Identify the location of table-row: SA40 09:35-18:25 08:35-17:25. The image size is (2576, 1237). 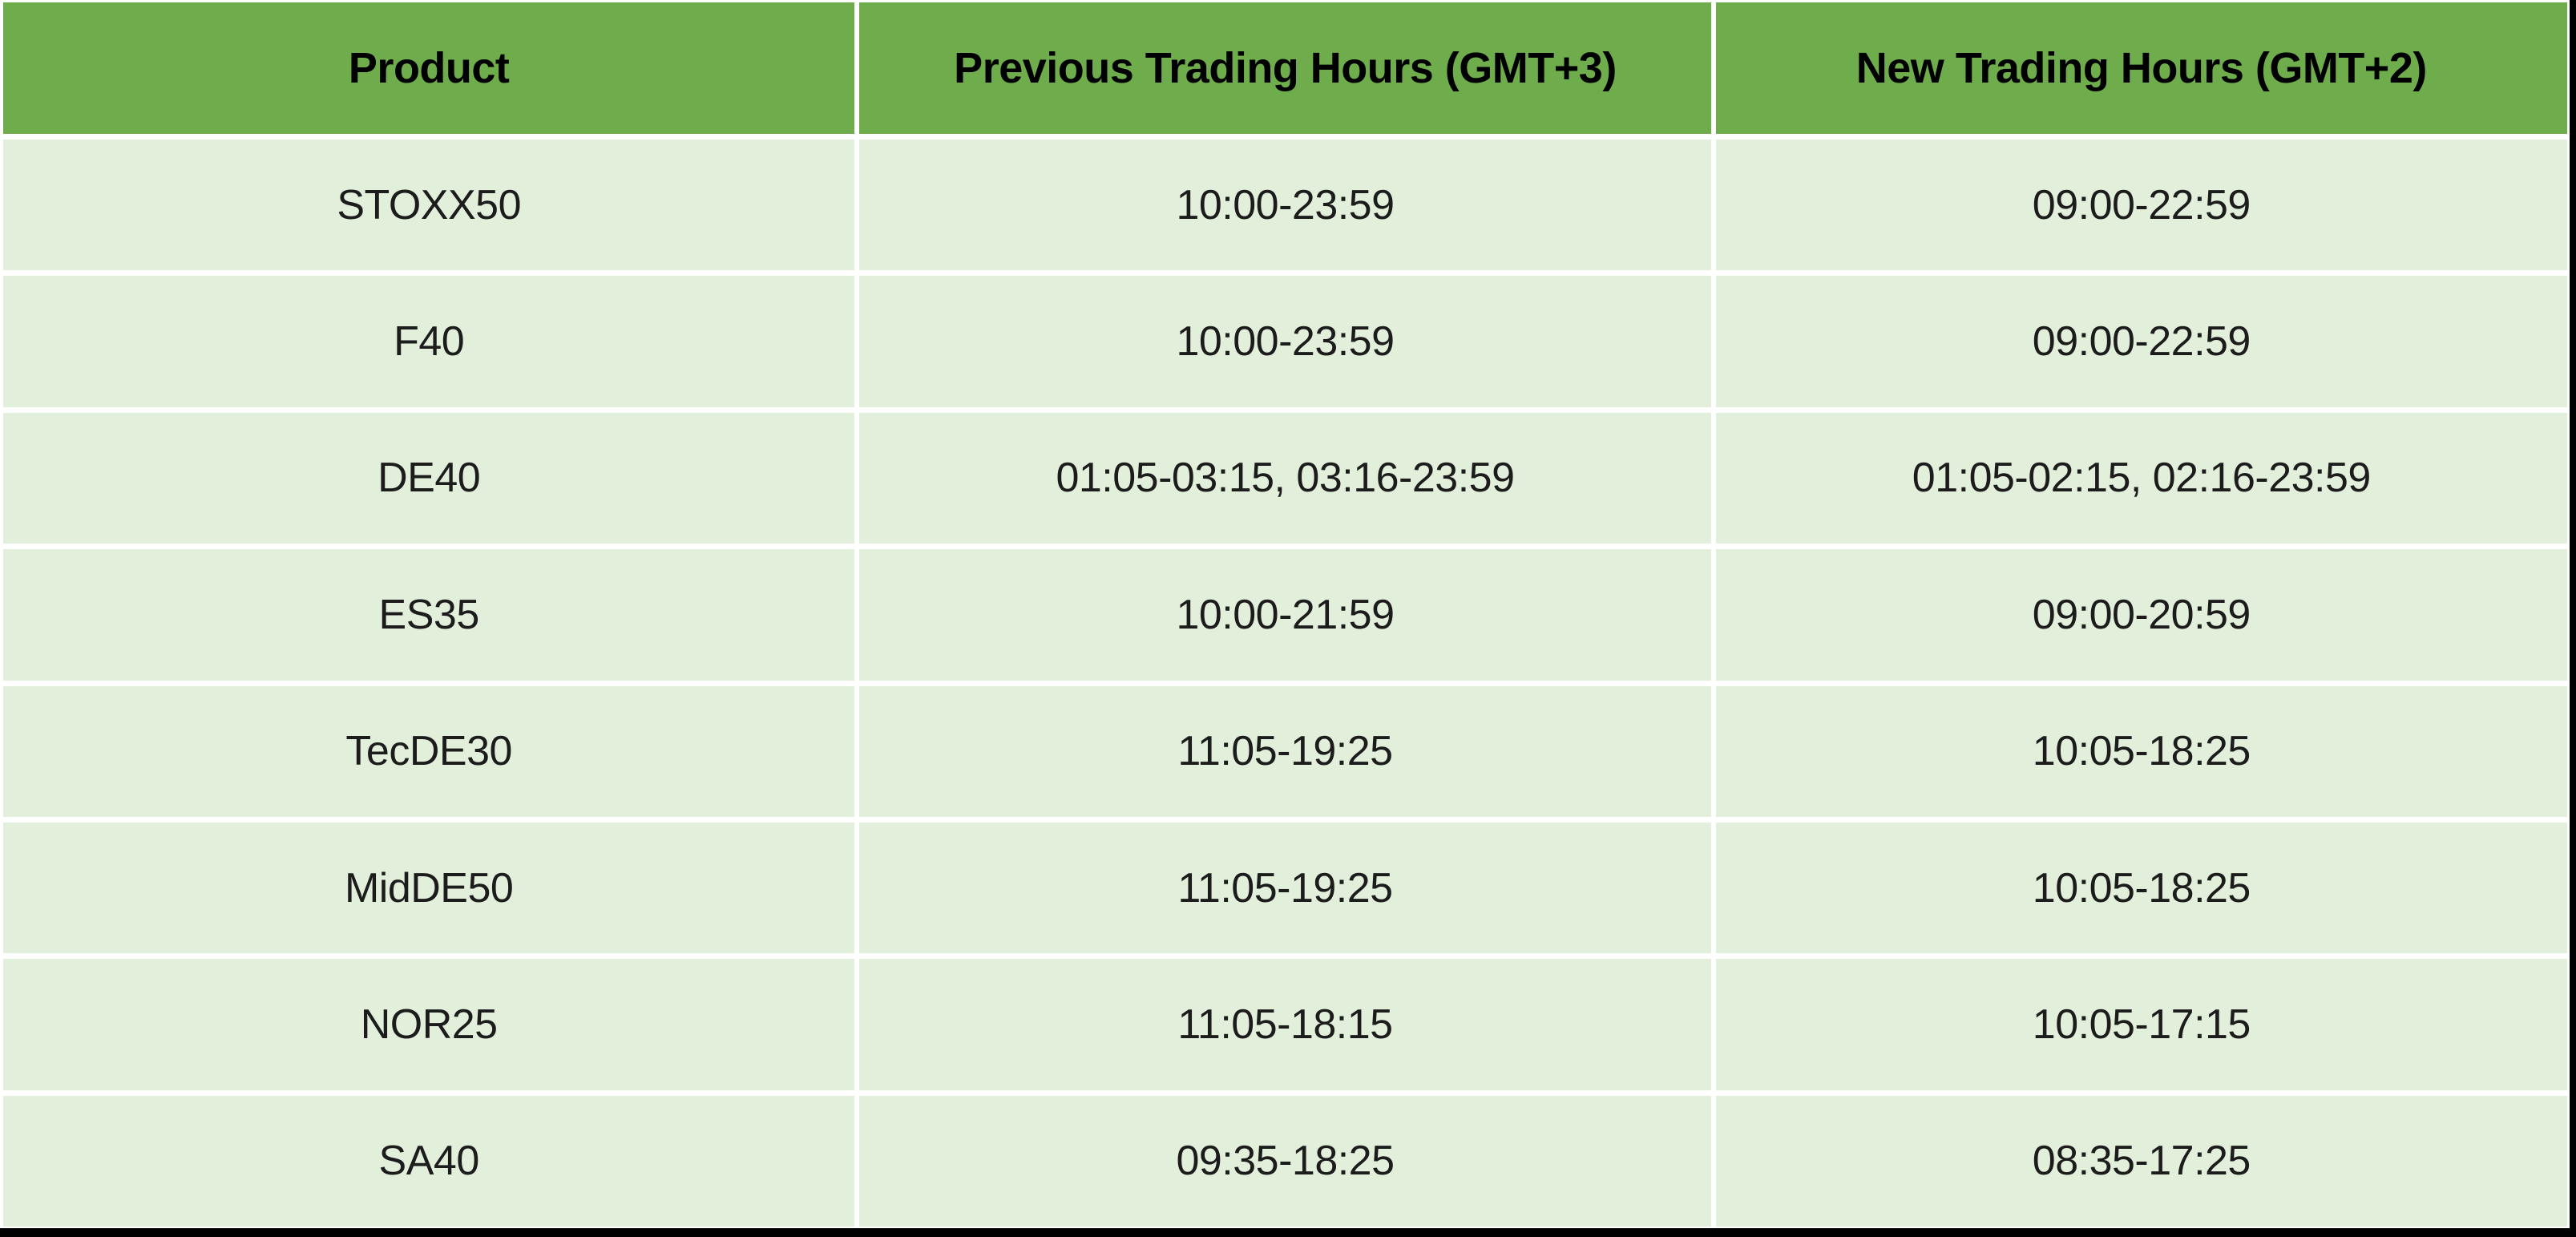
(1285, 1161).